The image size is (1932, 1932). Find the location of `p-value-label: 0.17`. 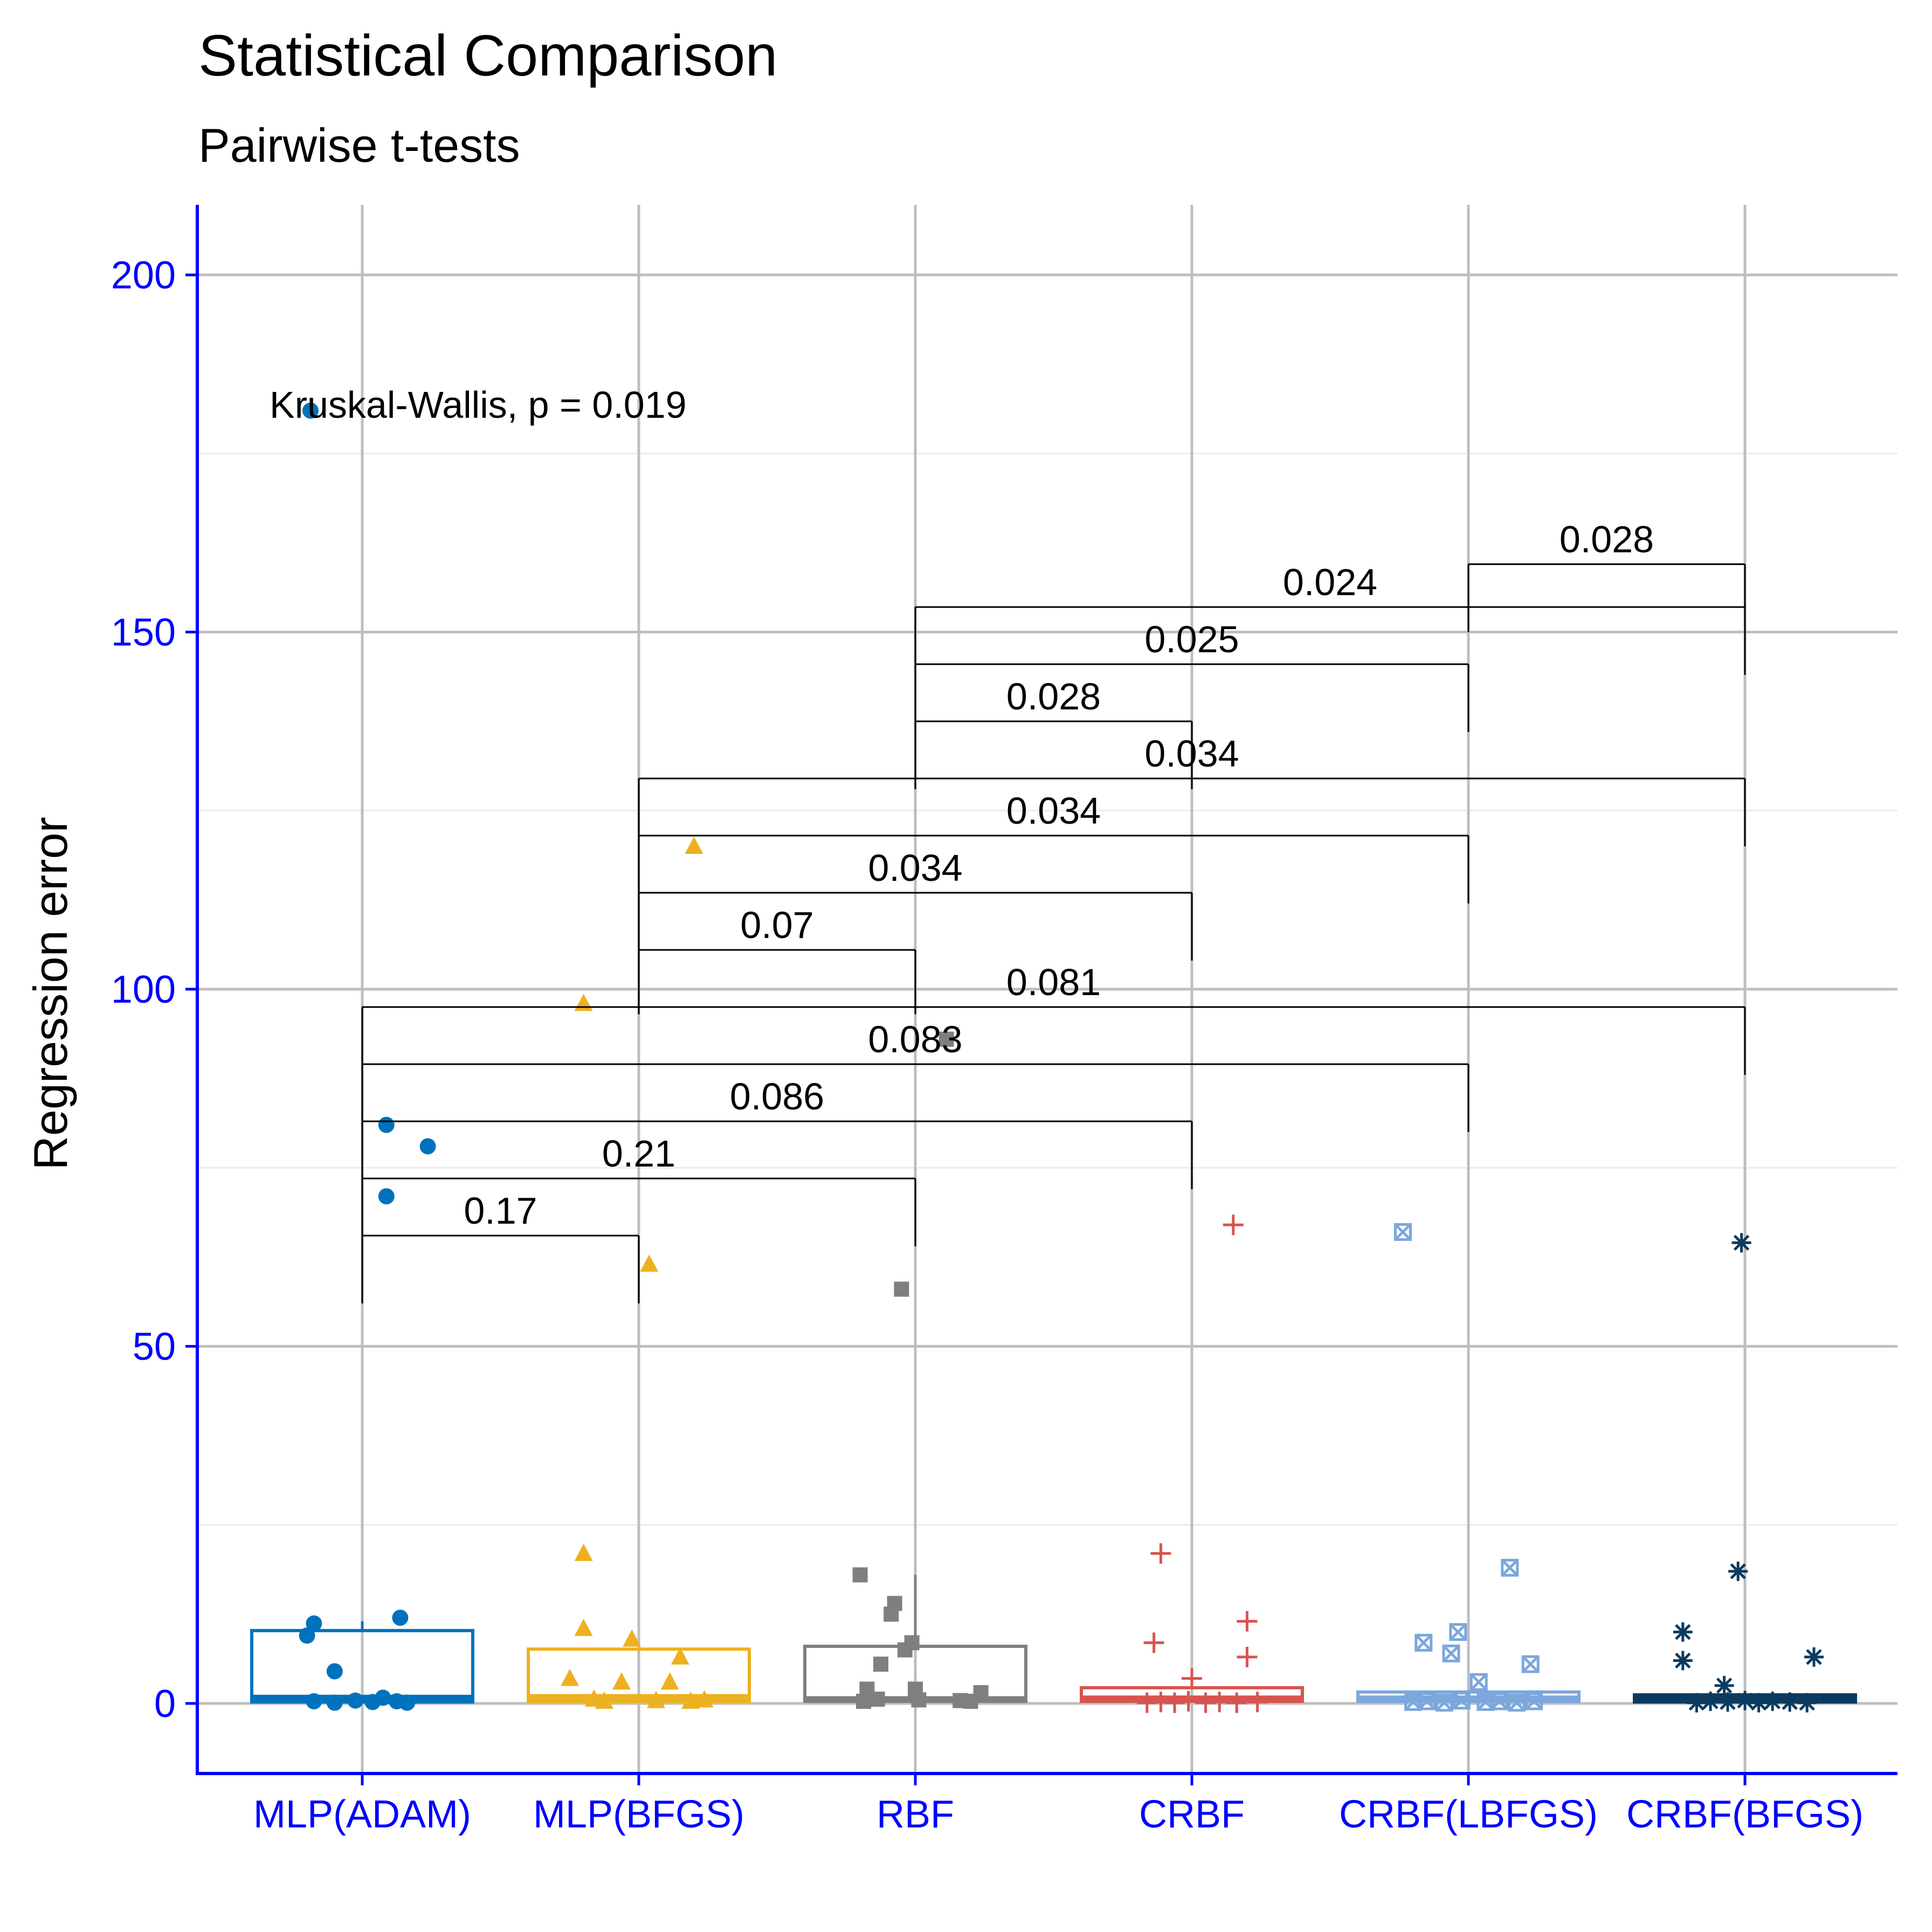

p-value-label: 0.17 is located at coordinates (500, 1211).